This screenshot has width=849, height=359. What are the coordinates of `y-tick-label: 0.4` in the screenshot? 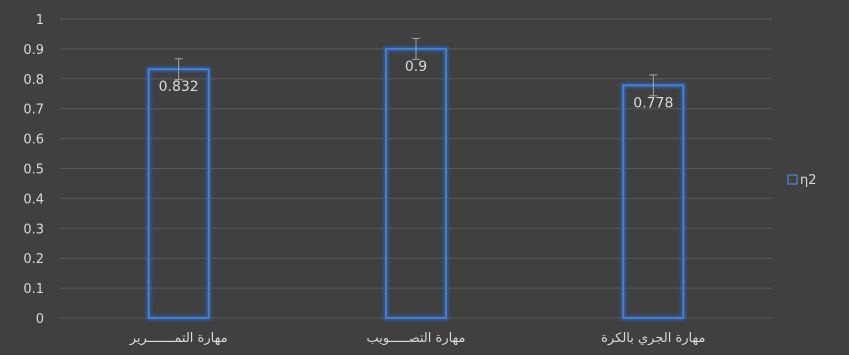 It's located at (33, 199).